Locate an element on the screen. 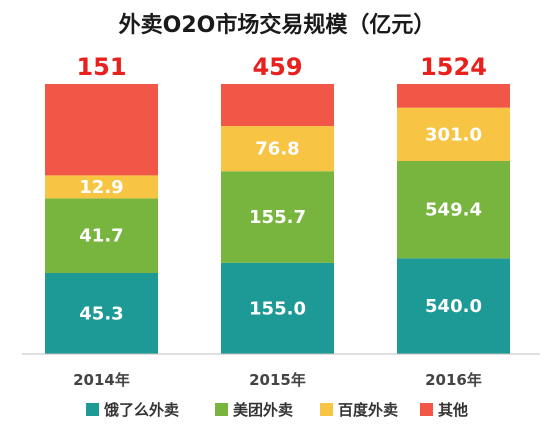  data-label: 41.7 is located at coordinates (101, 236).